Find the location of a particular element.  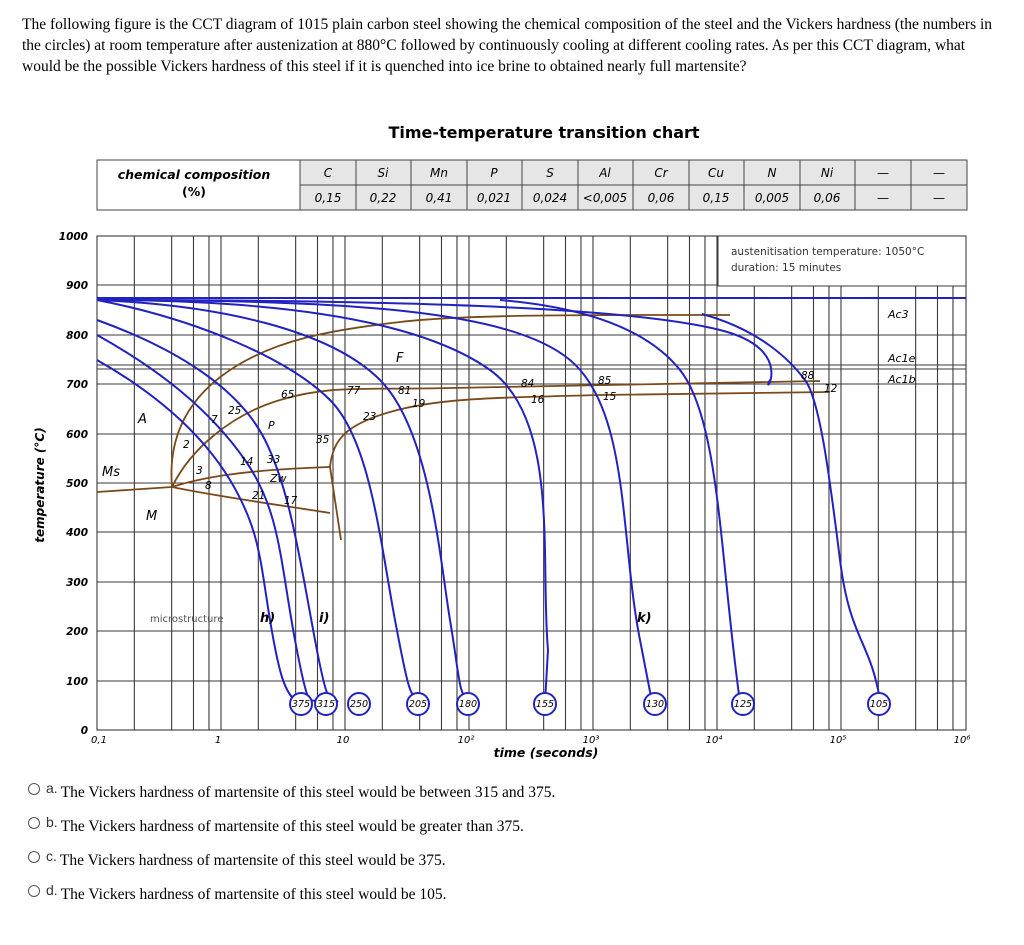

x-axis-label: time (seconds) is located at coordinates (546, 752).